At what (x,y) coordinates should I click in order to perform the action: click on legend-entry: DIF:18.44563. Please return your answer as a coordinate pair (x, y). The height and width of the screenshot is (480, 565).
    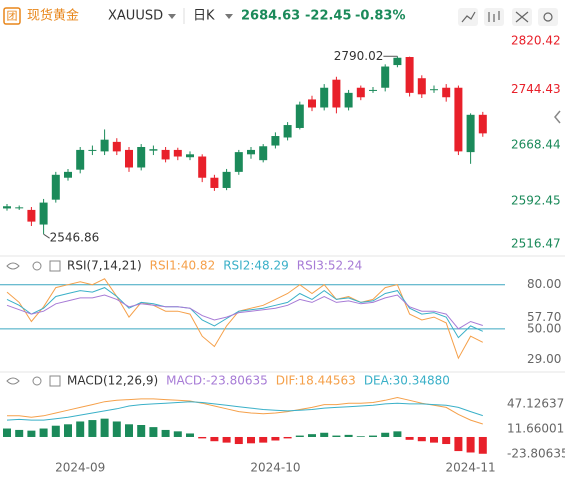
    Looking at the image, I should click on (316, 381).